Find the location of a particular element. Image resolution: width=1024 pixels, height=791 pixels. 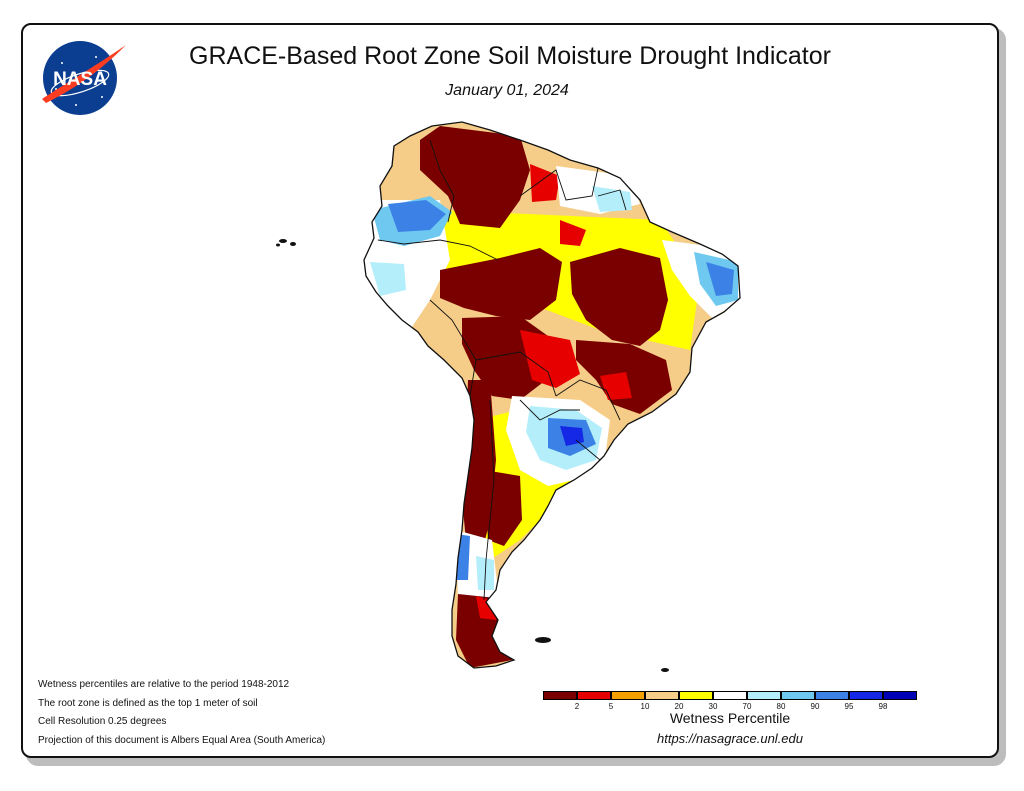

legend-title: Wetness Percentile is located at coordinates (730, 718).